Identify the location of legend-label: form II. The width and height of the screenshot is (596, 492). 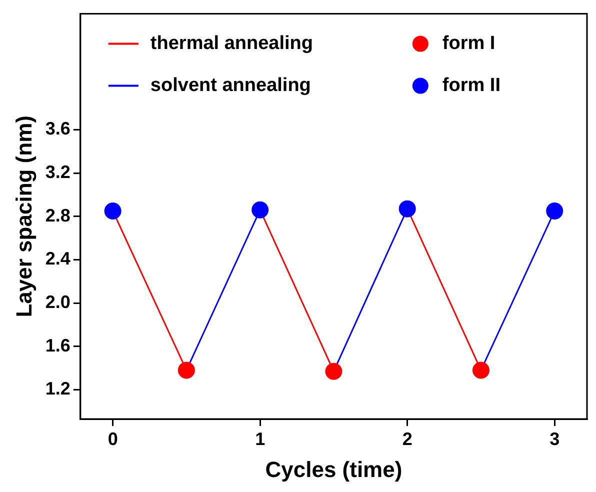
(471, 85).